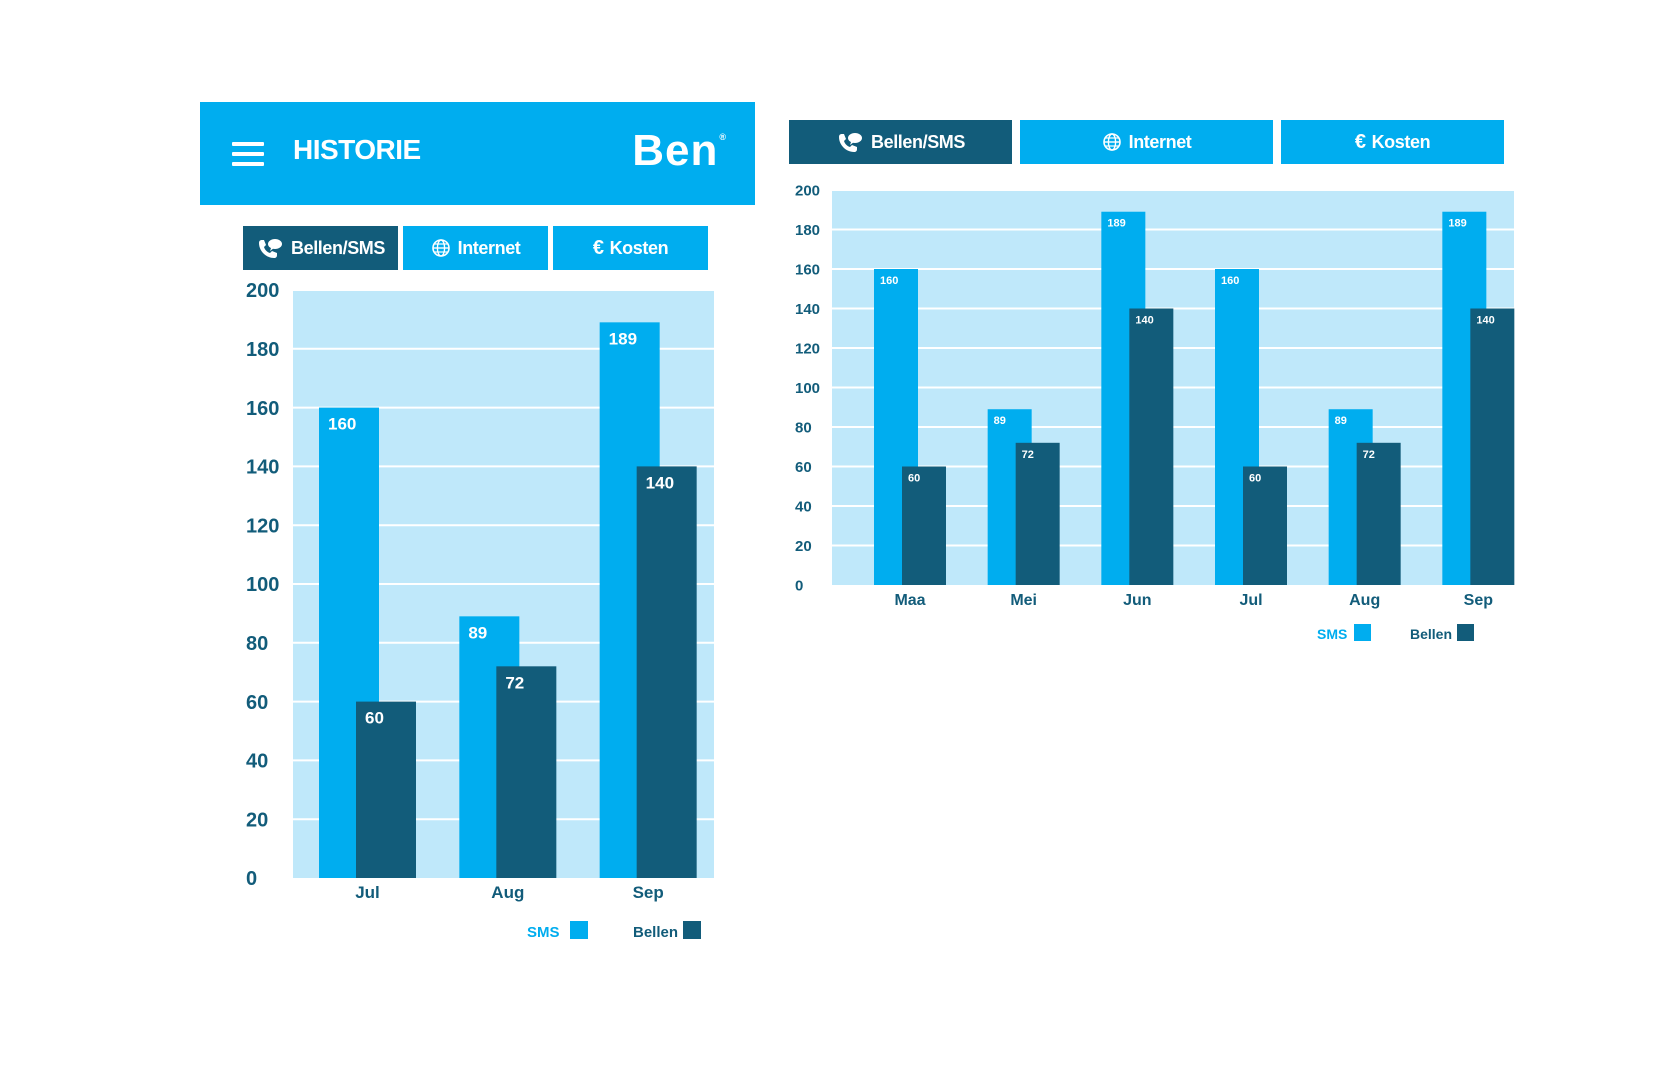  What do you see at coordinates (1023, 600) in the screenshot?
I see `x-tick-label: Mei` at bounding box center [1023, 600].